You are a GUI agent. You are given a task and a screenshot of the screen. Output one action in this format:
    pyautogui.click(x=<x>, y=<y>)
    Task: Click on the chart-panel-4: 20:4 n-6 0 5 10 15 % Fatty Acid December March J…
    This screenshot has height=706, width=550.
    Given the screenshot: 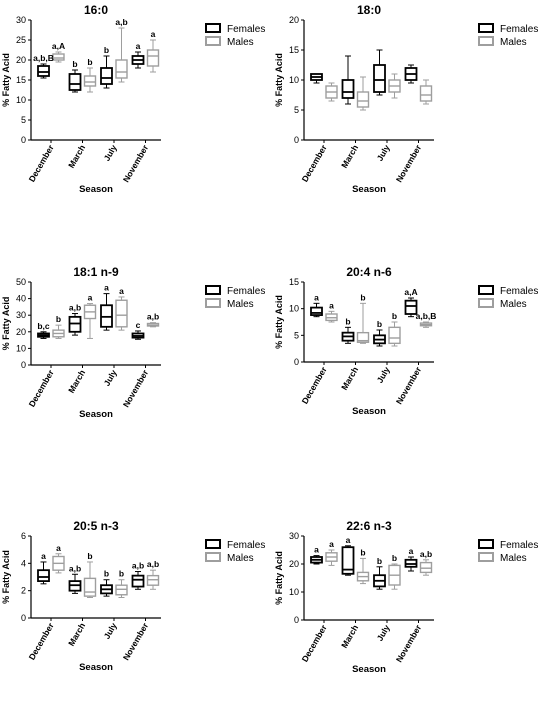 What is the action you would take?
    pyautogui.click(x=406, y=341)
    